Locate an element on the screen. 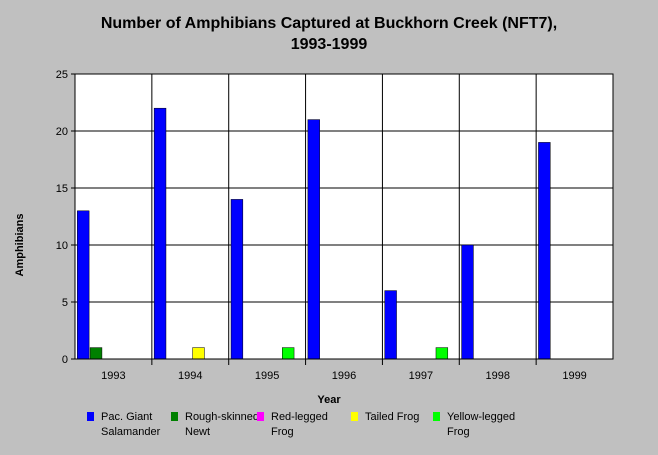 The width and height of the screenshot is (658, 455). x-tick-label: 1998 is located at coordinates (497, 376).